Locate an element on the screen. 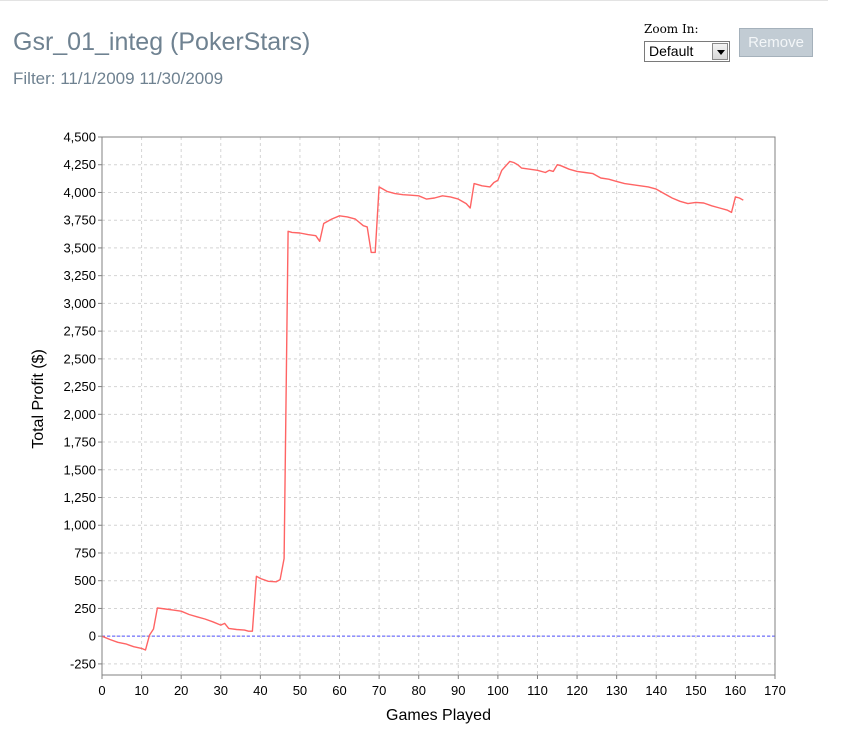 The image size is (848, 748). x-tick-label: 90 is located at coordinates (458, 690).